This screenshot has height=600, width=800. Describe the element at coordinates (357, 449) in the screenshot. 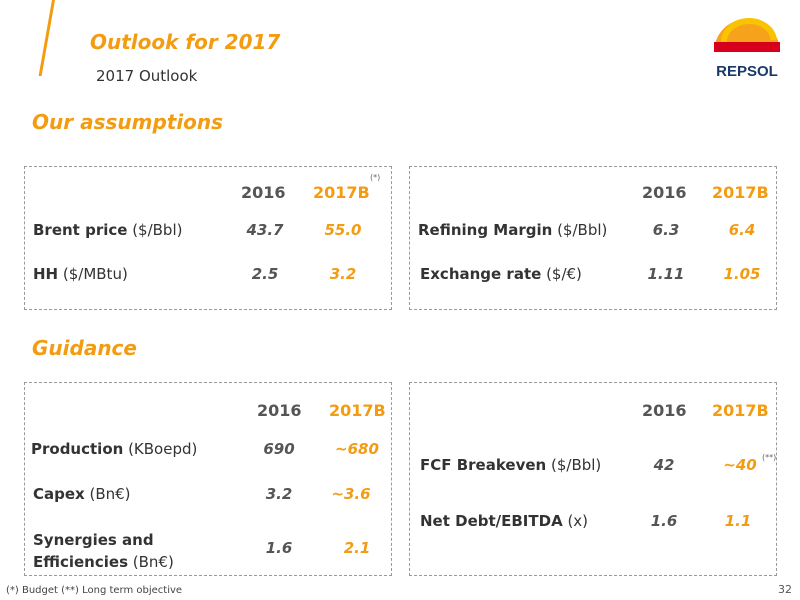

I see `value-2017-production: ~680` at that location.